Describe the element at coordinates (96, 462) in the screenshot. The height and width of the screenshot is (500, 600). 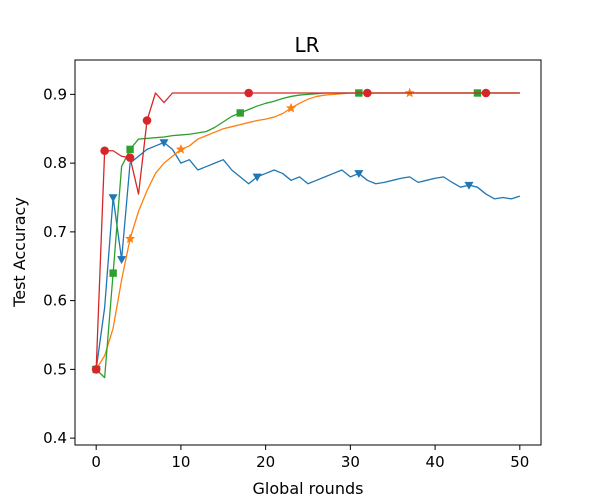
I see `x-tick-label: 0` at that location.